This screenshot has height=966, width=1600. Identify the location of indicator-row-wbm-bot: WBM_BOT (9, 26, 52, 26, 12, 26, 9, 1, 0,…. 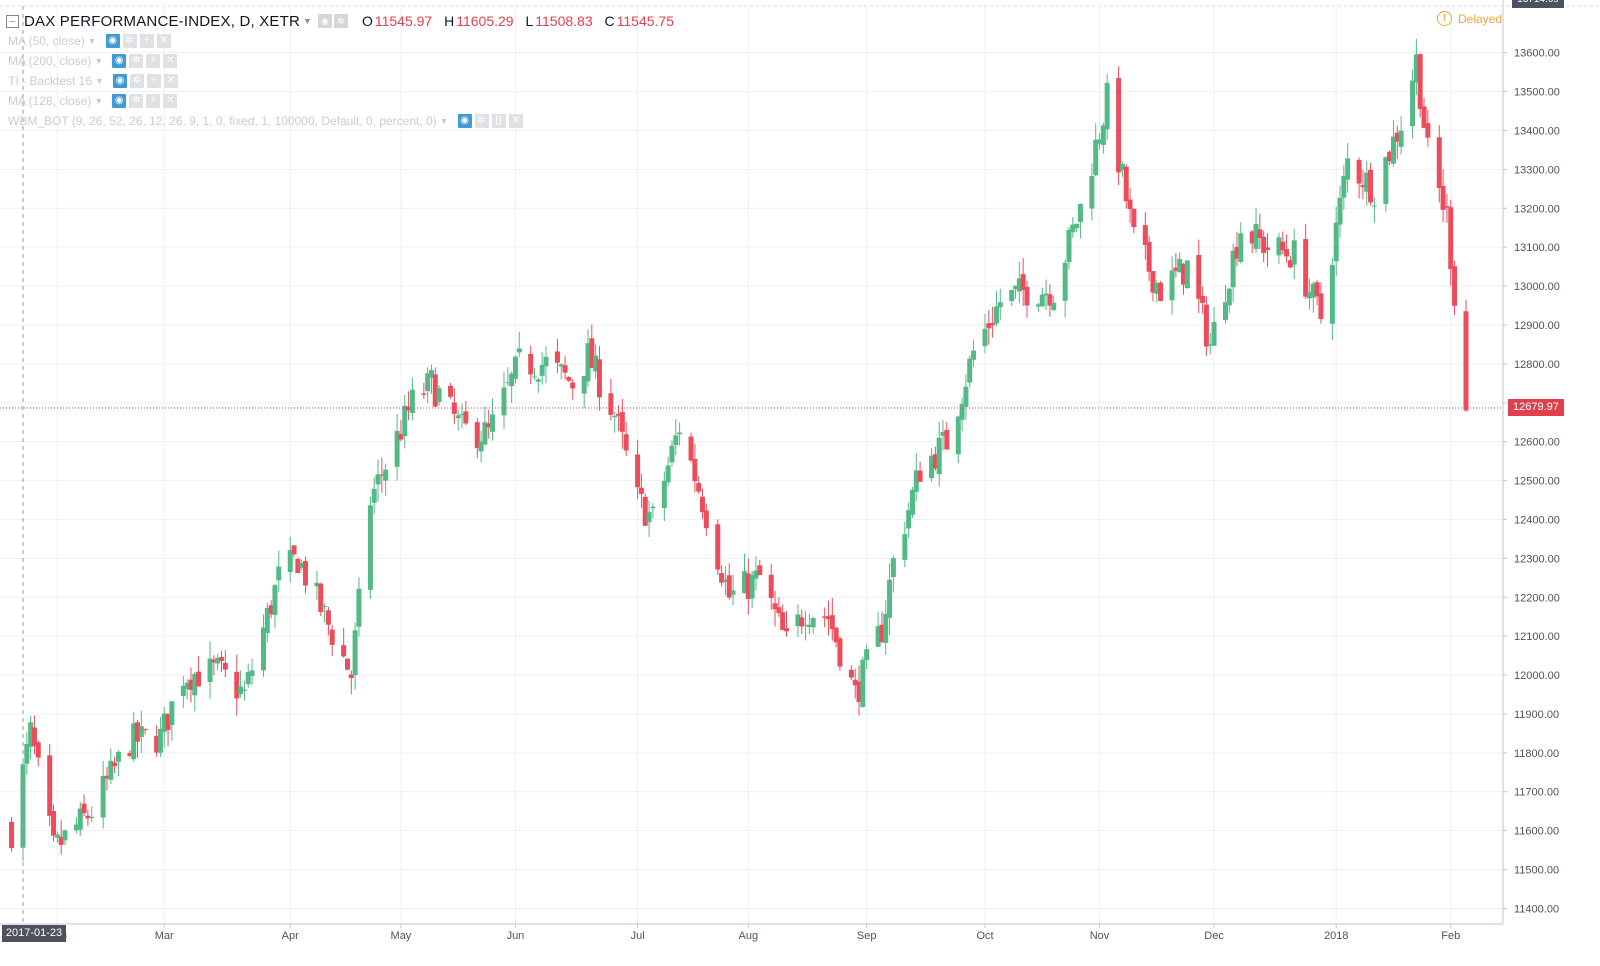
(340, 121).